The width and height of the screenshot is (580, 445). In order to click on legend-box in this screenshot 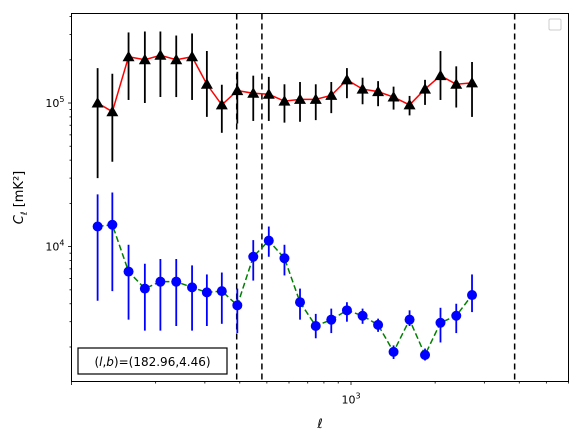, I will do `click(555, 24)`.